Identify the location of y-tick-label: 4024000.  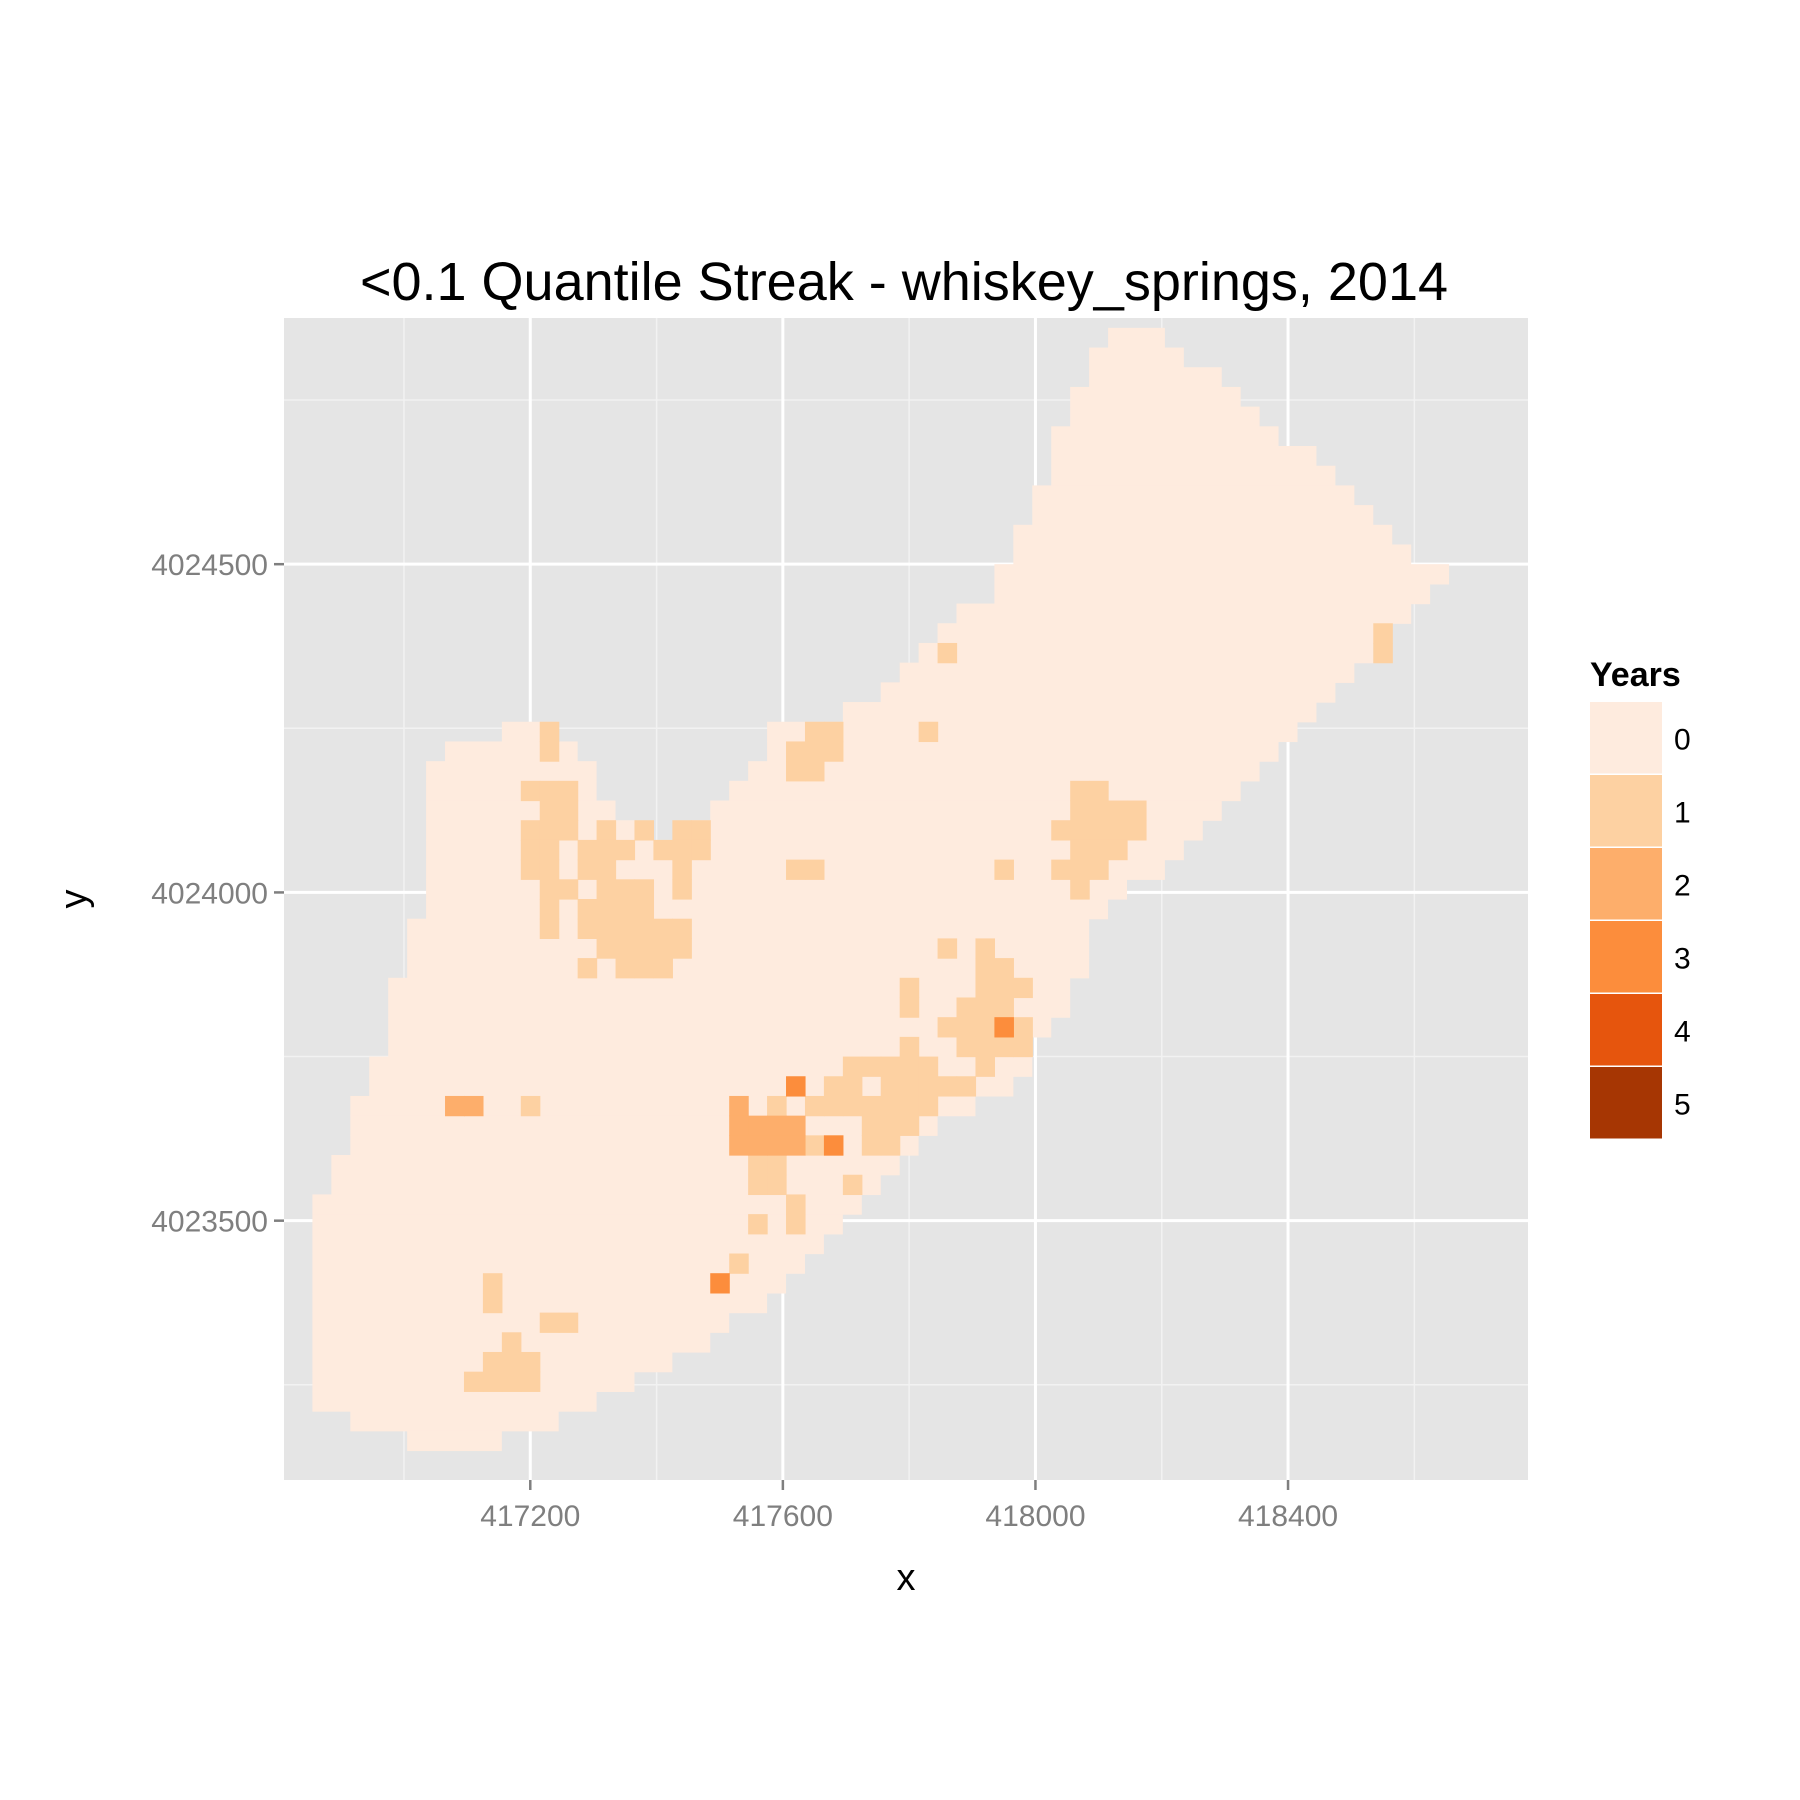
(209, 893).